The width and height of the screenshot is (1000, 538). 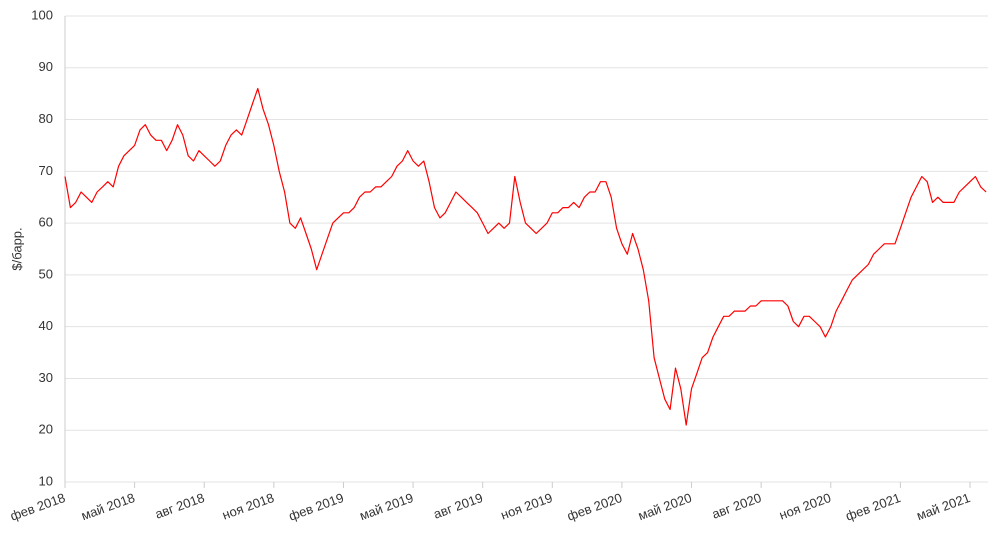 I want to click on x-tick-label: авг 2019, so click(x=457, y=506).